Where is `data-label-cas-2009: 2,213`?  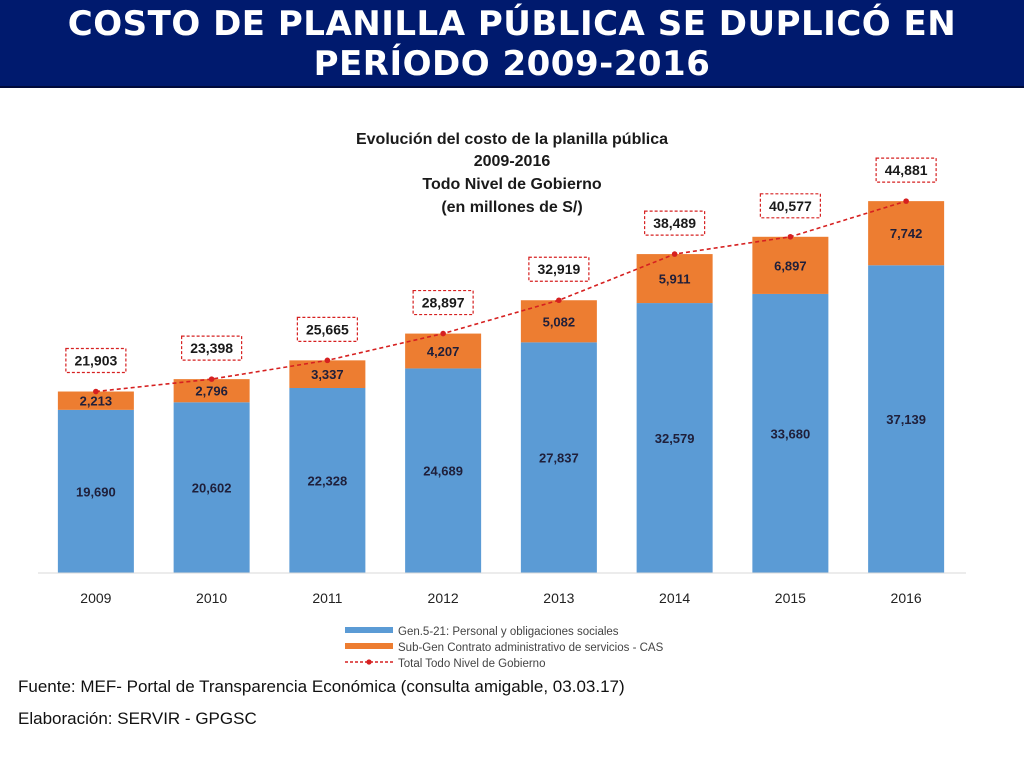
data-label-cas-2009: 2,213 is located at coordinates (96, 401).